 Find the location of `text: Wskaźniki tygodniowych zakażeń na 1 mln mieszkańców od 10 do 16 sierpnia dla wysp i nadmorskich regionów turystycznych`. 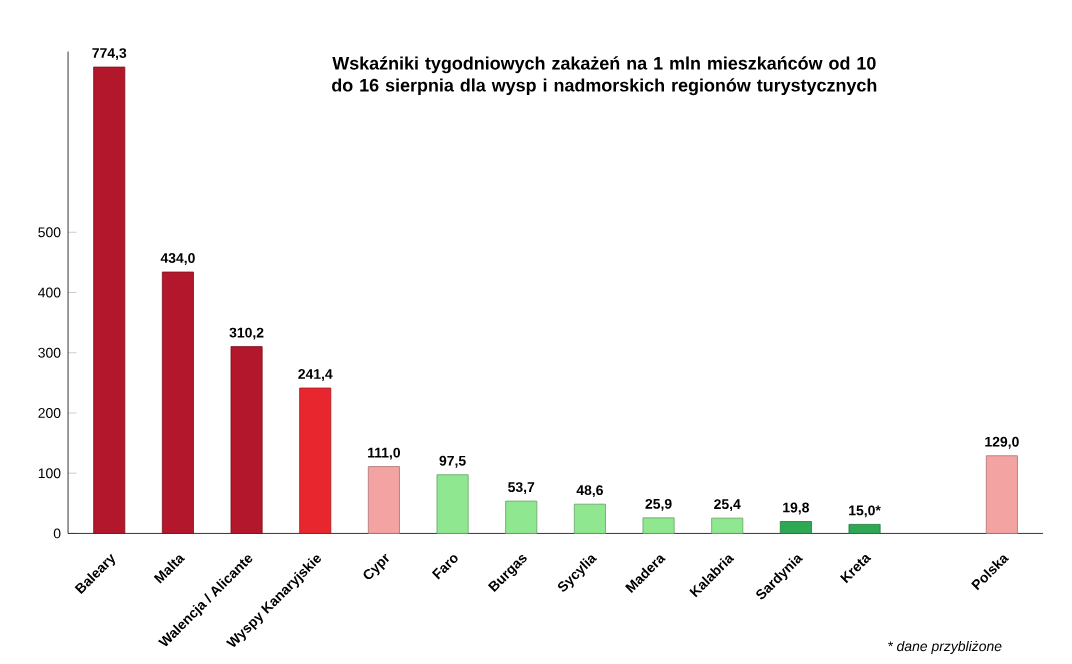

text: Wskaźniki tygodniowych zakażeń na 1 mln mieszkańców od 10 do 16 sierpnia dla wysp i nadmorskich regionów turystycznych is located at coordinates (604, 76).